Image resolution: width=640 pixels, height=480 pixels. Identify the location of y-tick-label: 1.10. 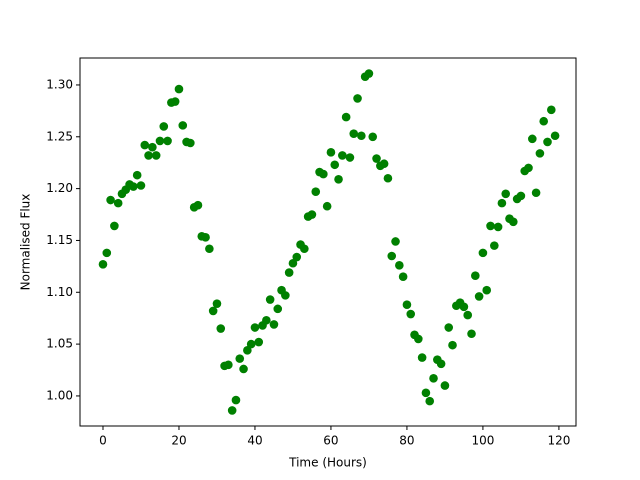
(59, 292).